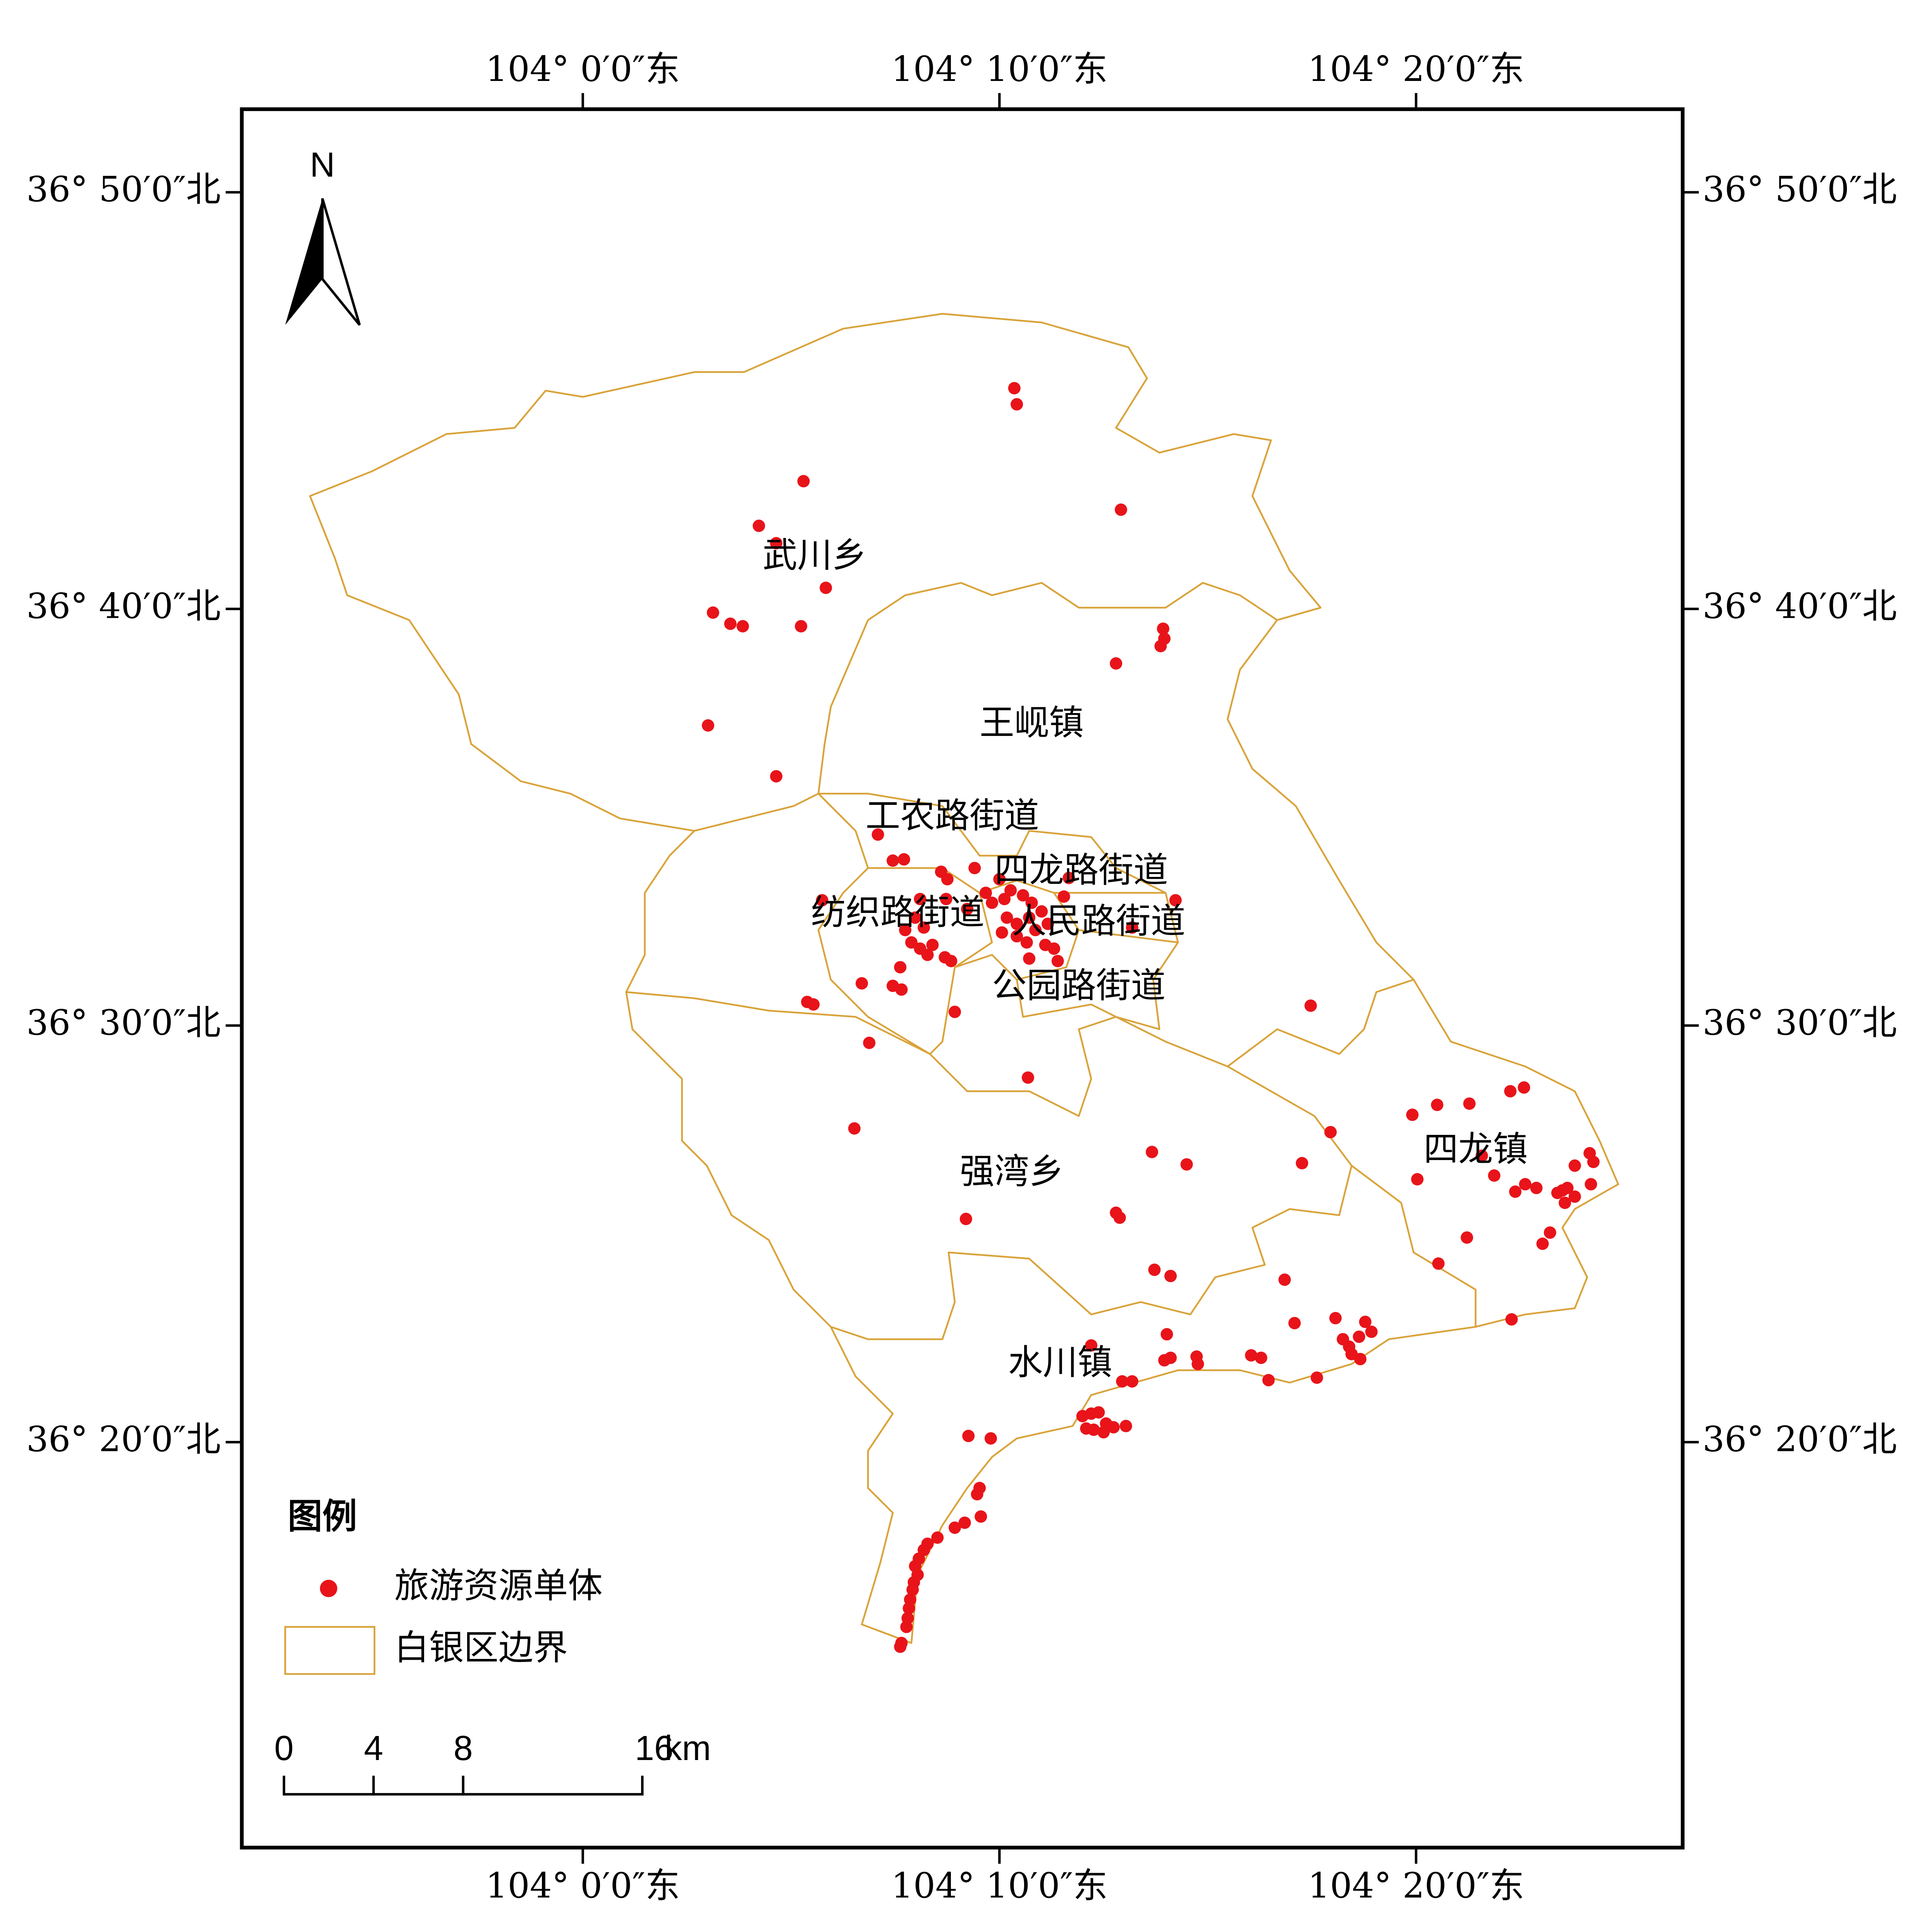  I want to click on scale-unit: km, so click(688, 1748).